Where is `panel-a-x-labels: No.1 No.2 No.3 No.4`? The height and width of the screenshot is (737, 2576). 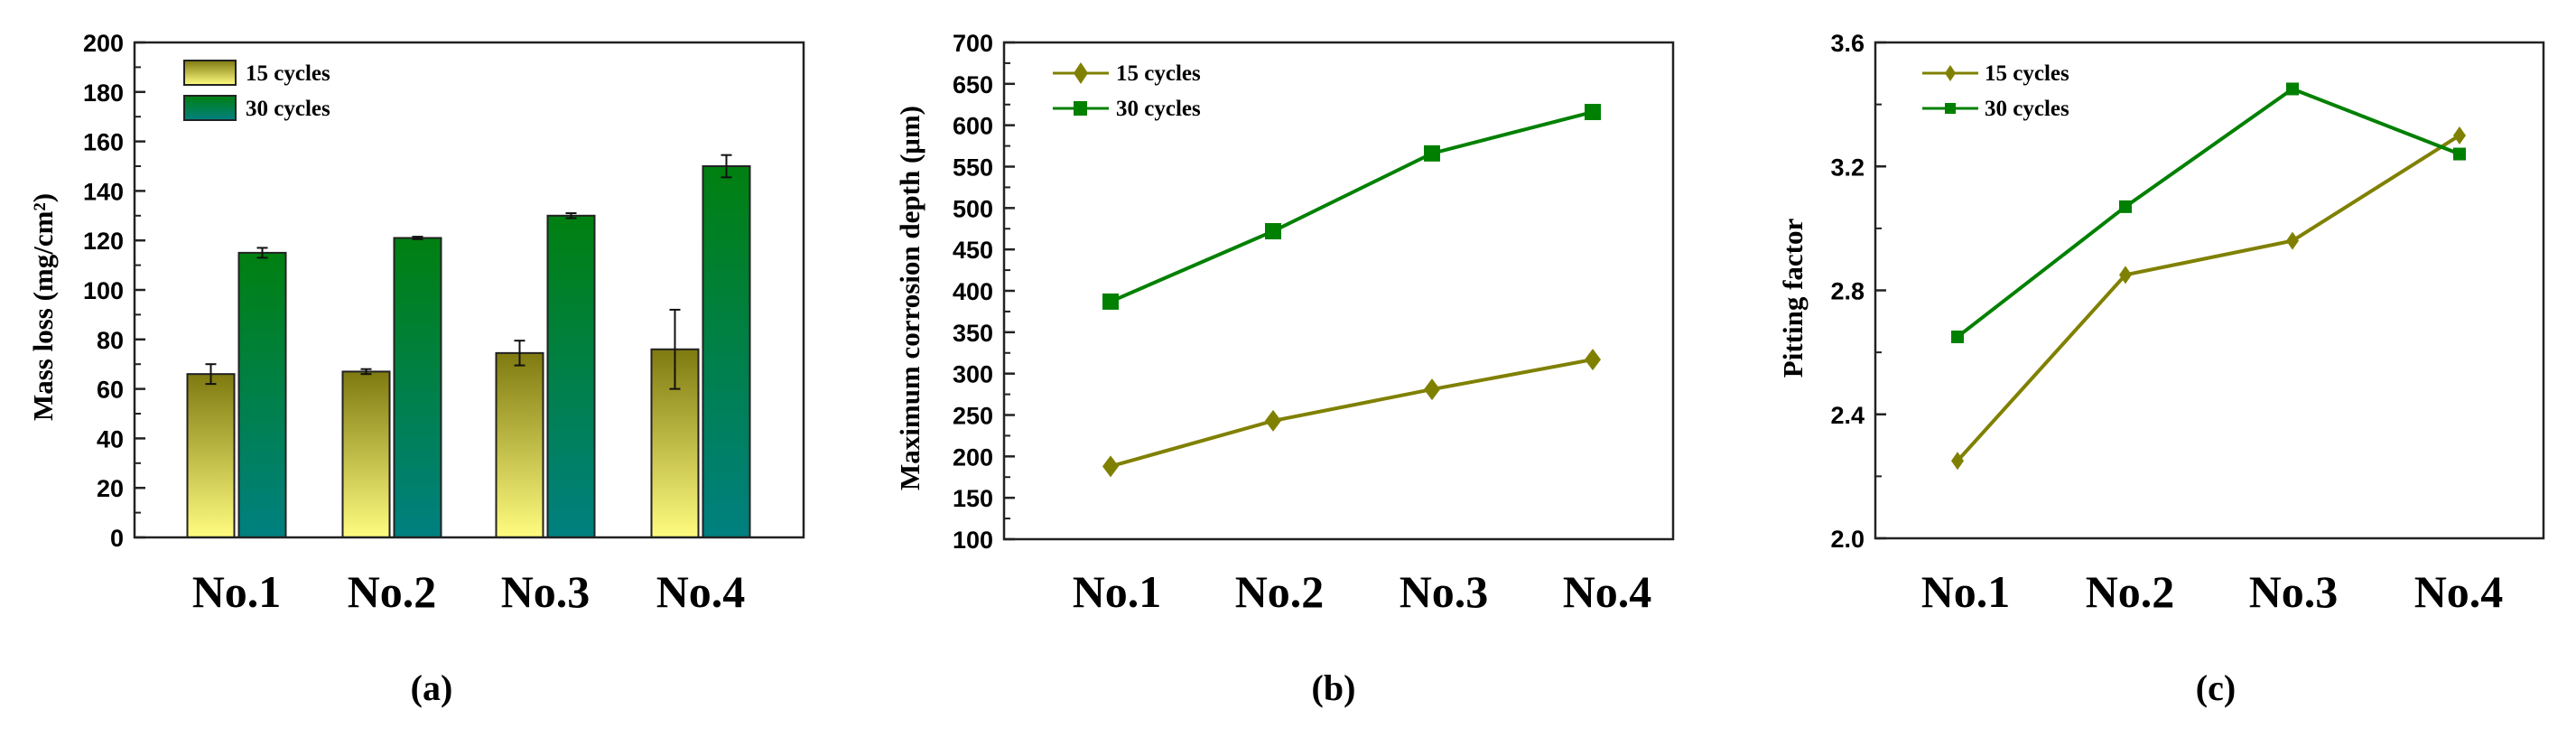 panel-a-x-labels: No.1 No.2 No.3 No.4 is located at coordinates (469, 591).